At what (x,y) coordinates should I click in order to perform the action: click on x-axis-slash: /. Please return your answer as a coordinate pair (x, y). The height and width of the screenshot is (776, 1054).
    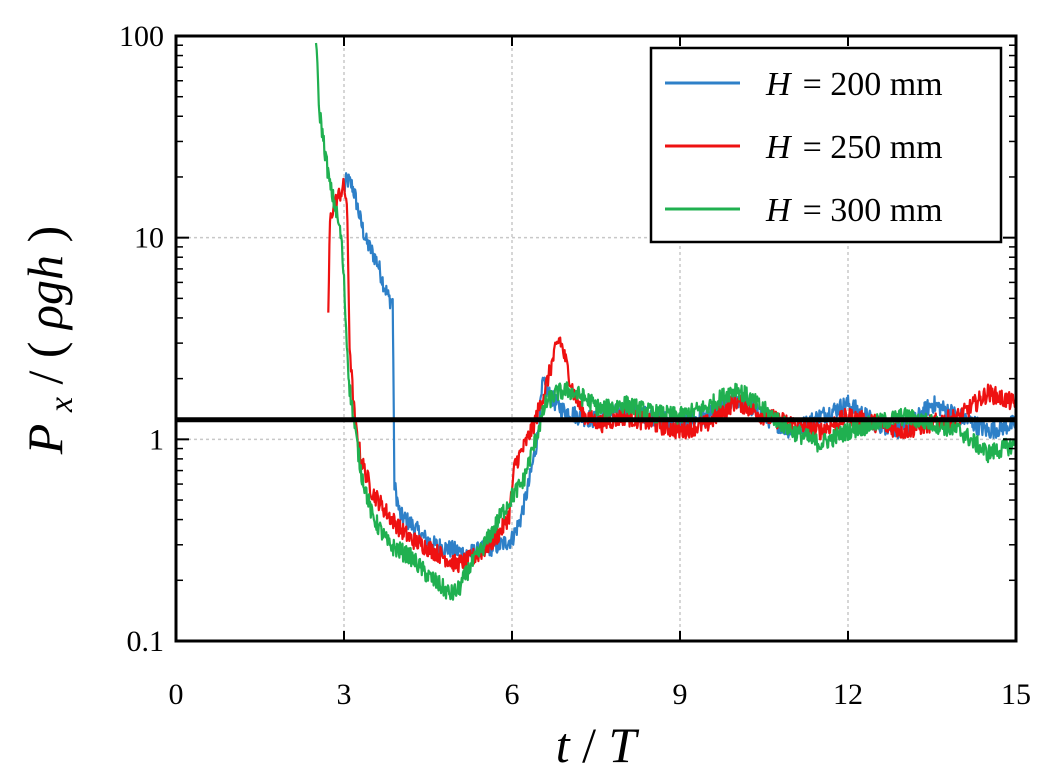
    Looking at the image, I should click on (595, 745).